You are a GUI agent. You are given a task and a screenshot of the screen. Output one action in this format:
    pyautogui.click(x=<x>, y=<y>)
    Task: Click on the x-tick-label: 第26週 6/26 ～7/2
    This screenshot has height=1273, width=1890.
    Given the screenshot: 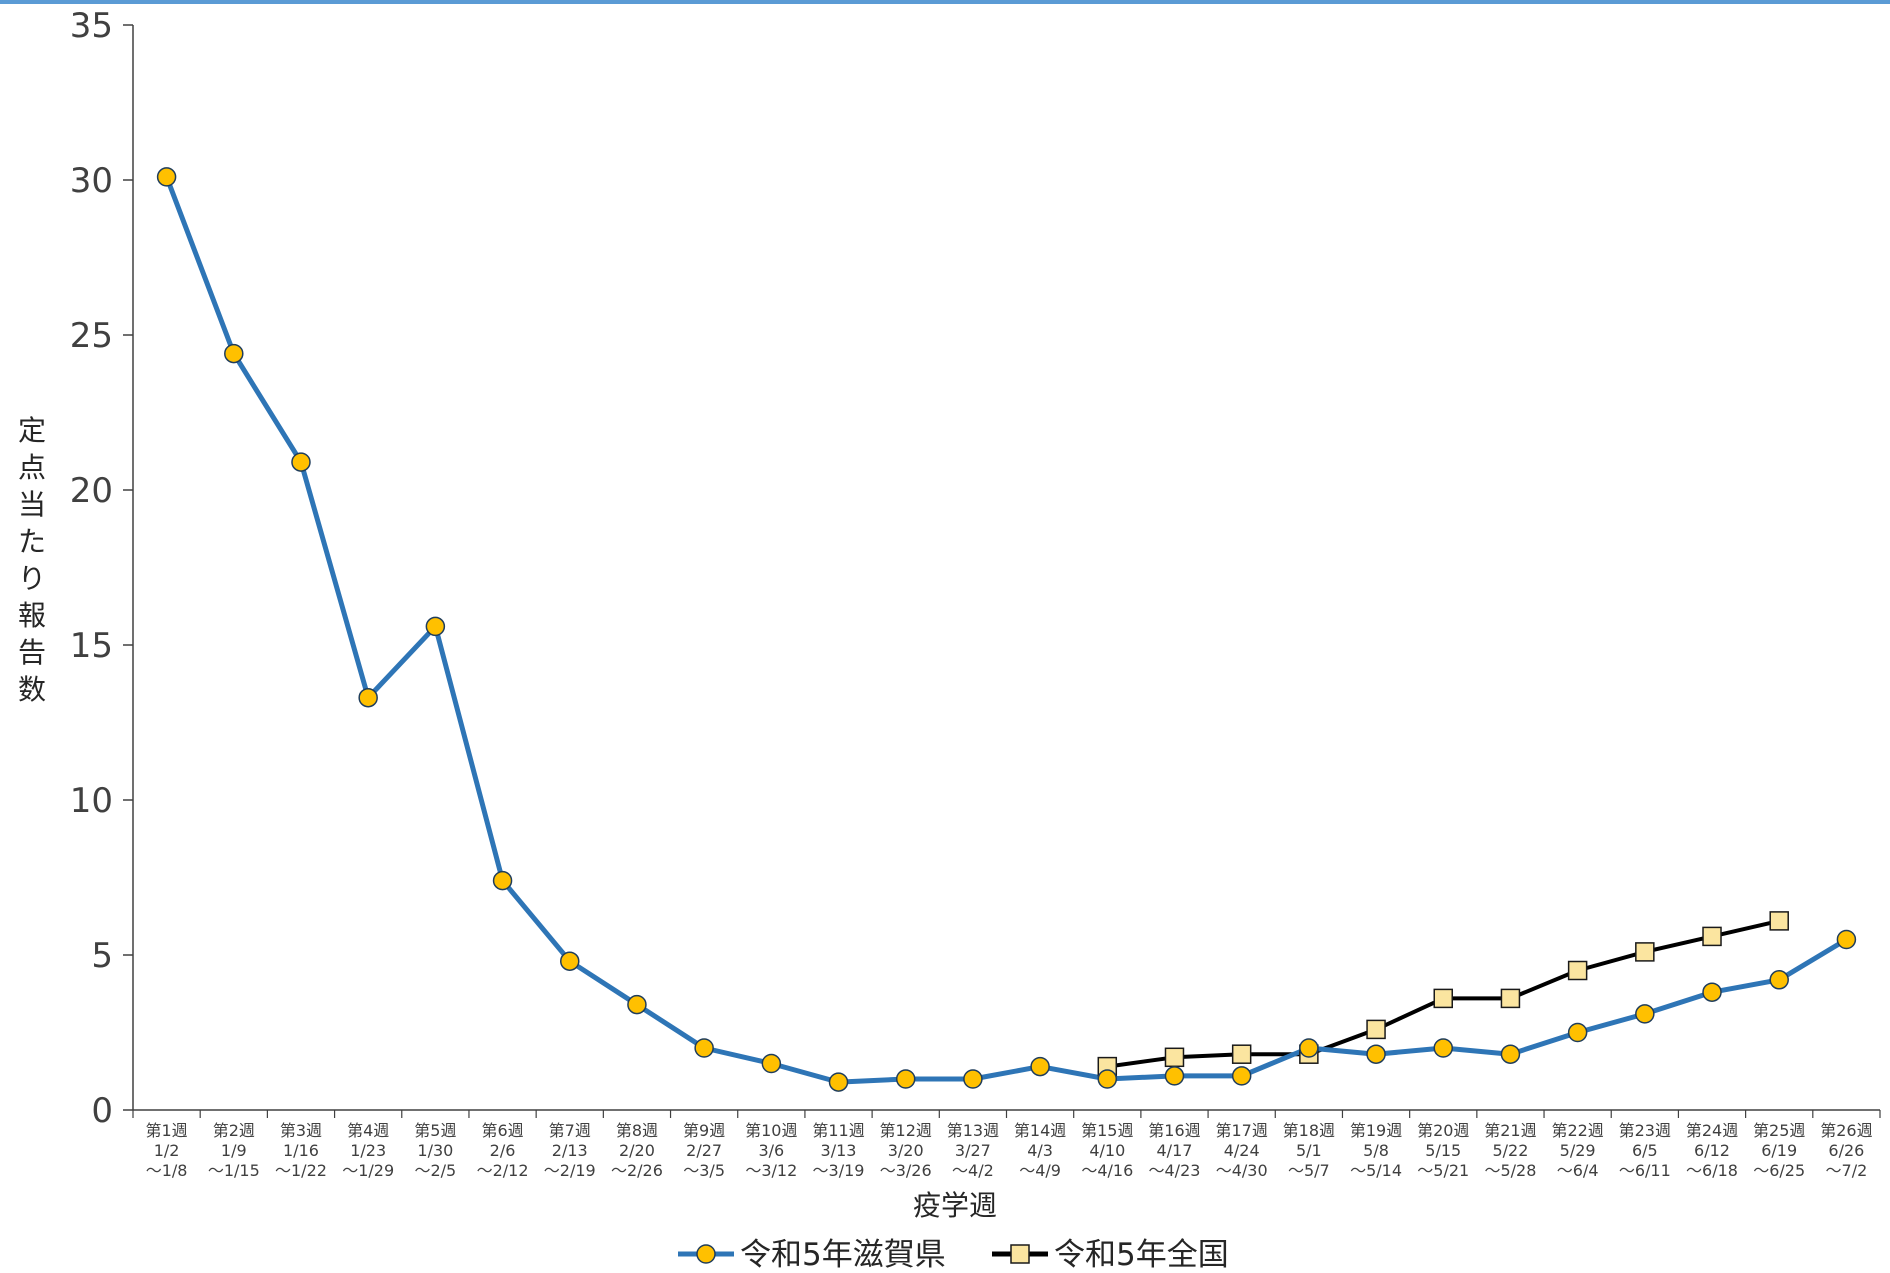 What is the action you would take?
    pyautogui.click(x=1846, y=1150)
    